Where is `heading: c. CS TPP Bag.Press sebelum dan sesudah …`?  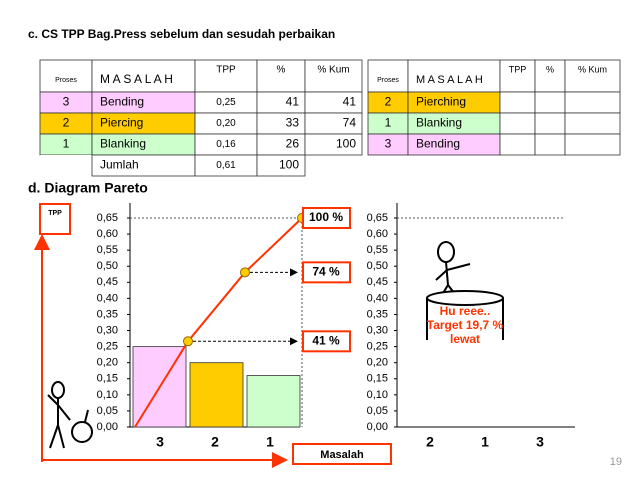 heading: c. CS TPP Bag.Press sebelum dan sesudah … is located at coordinates (181, 34).